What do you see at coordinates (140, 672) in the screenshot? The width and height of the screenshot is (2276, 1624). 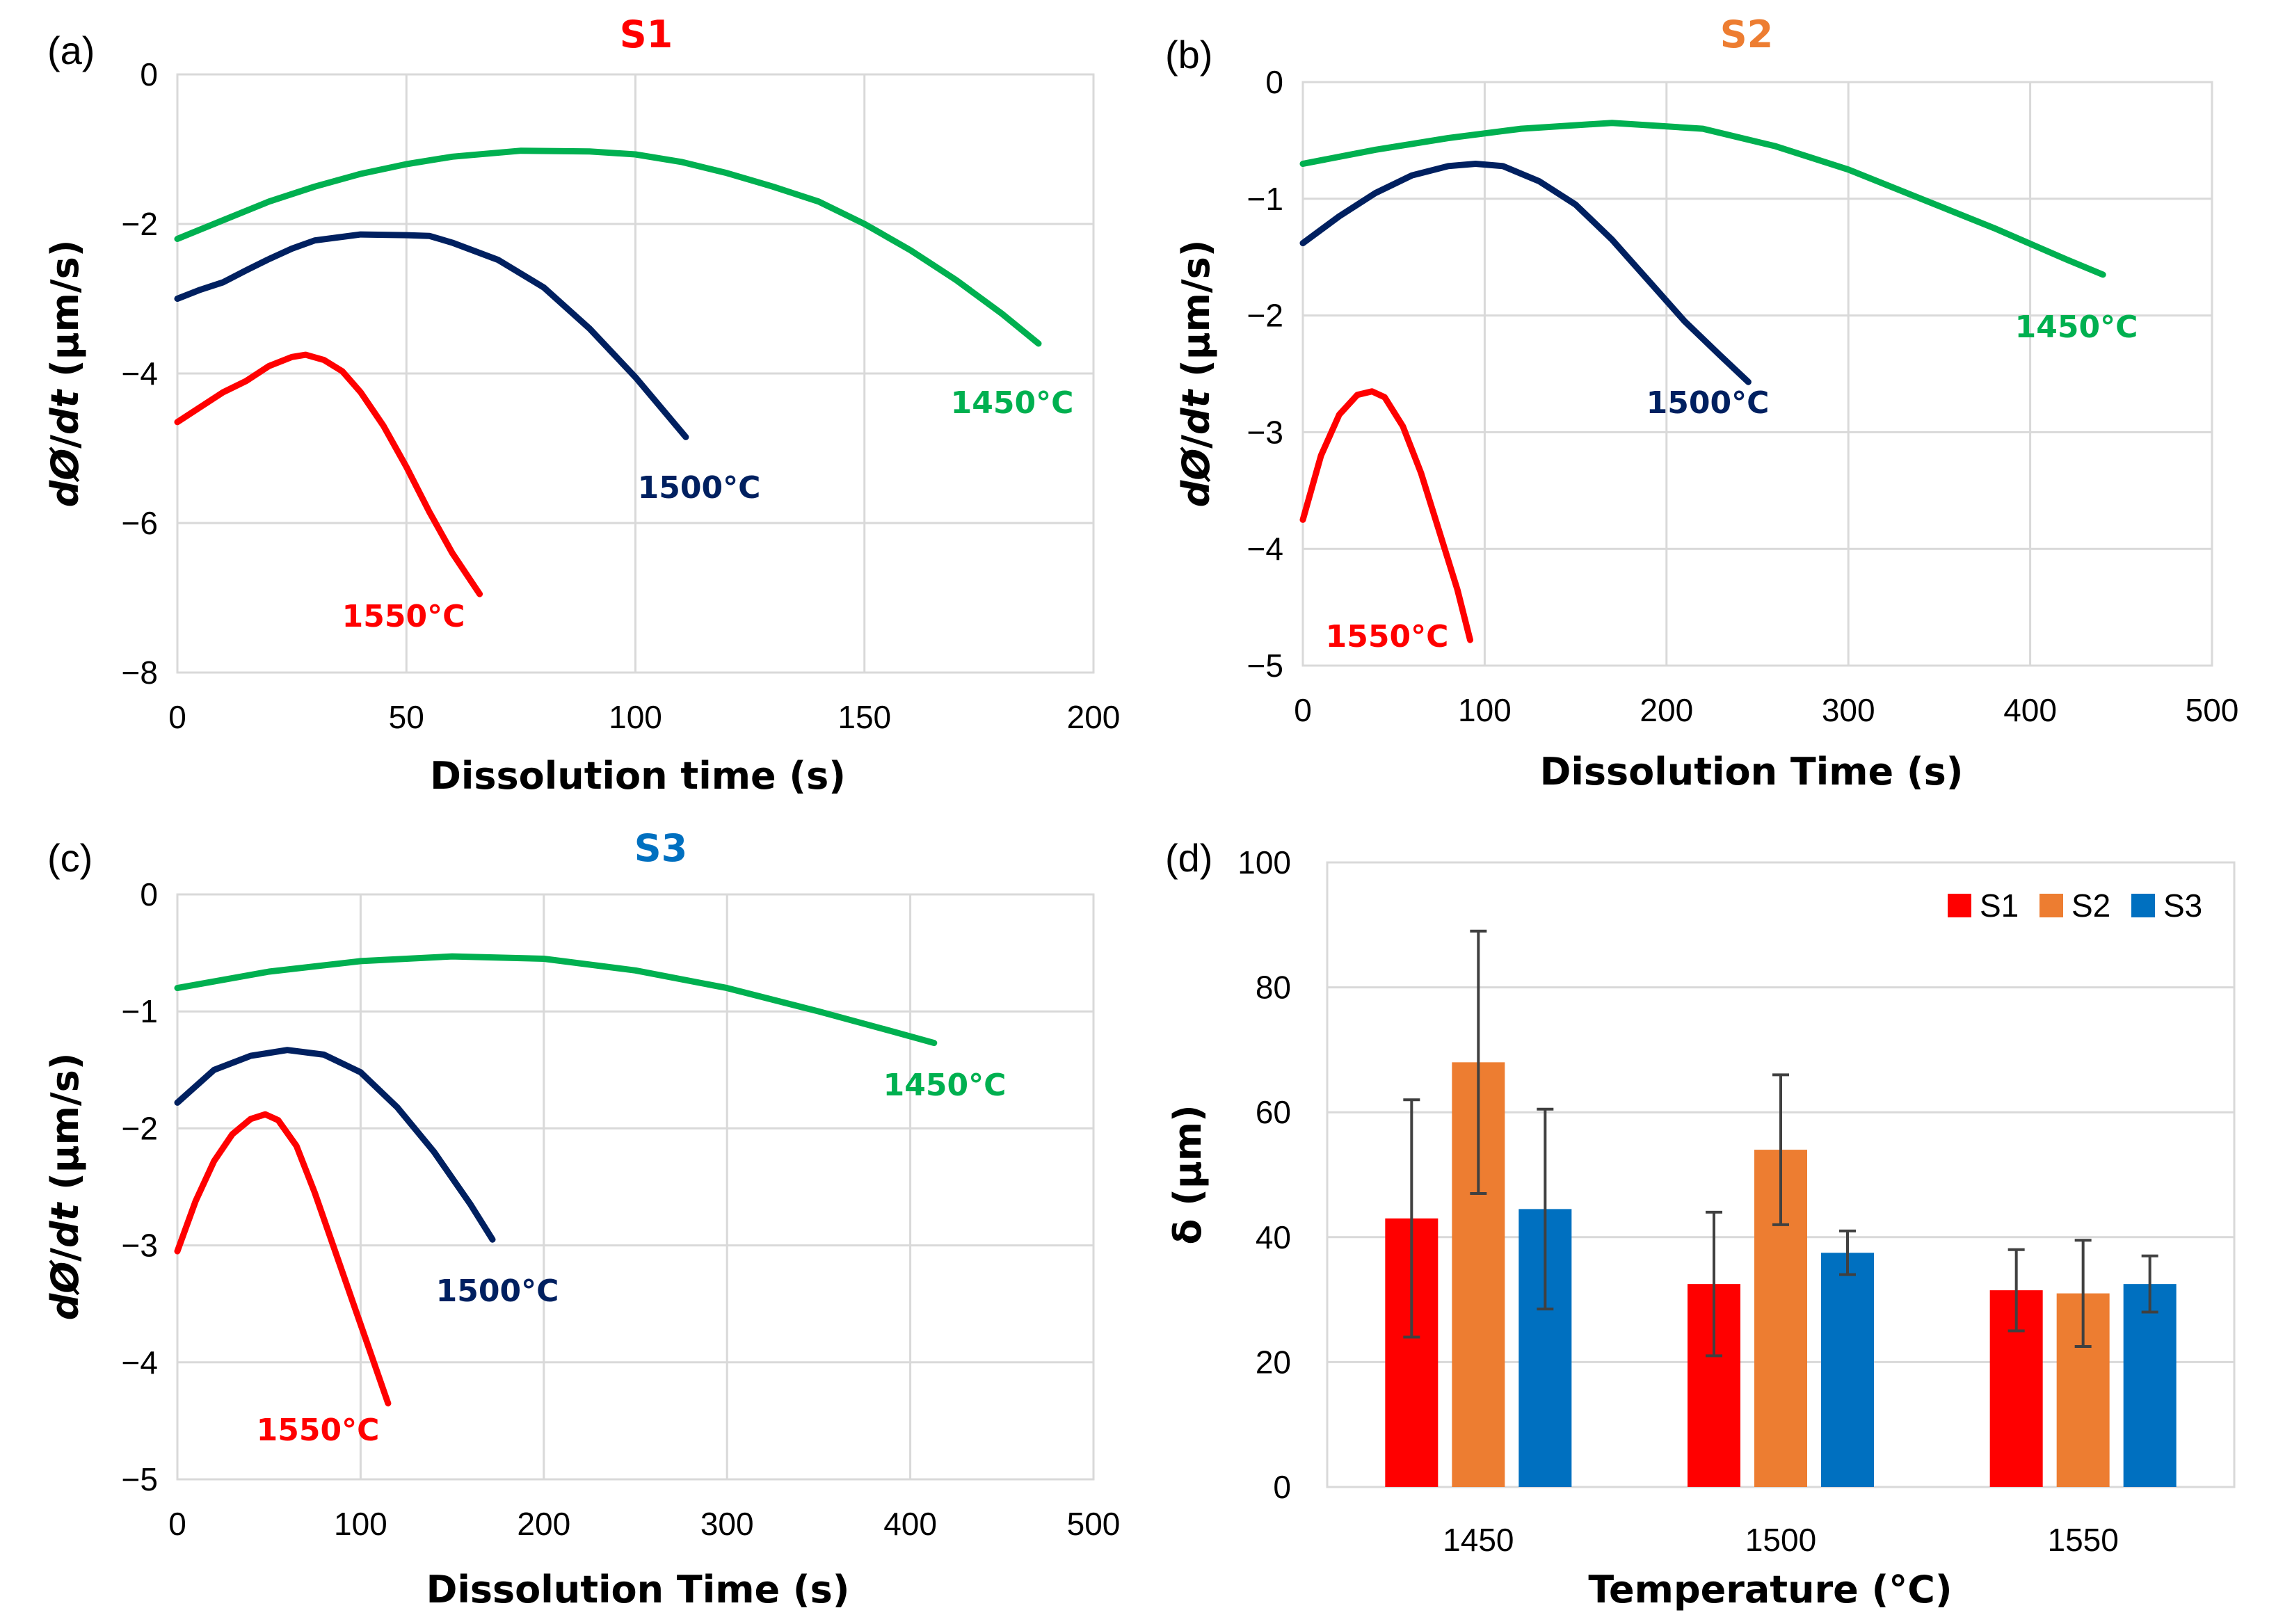 I see `y-tick-label: −8` at bounding box center [140, 672].